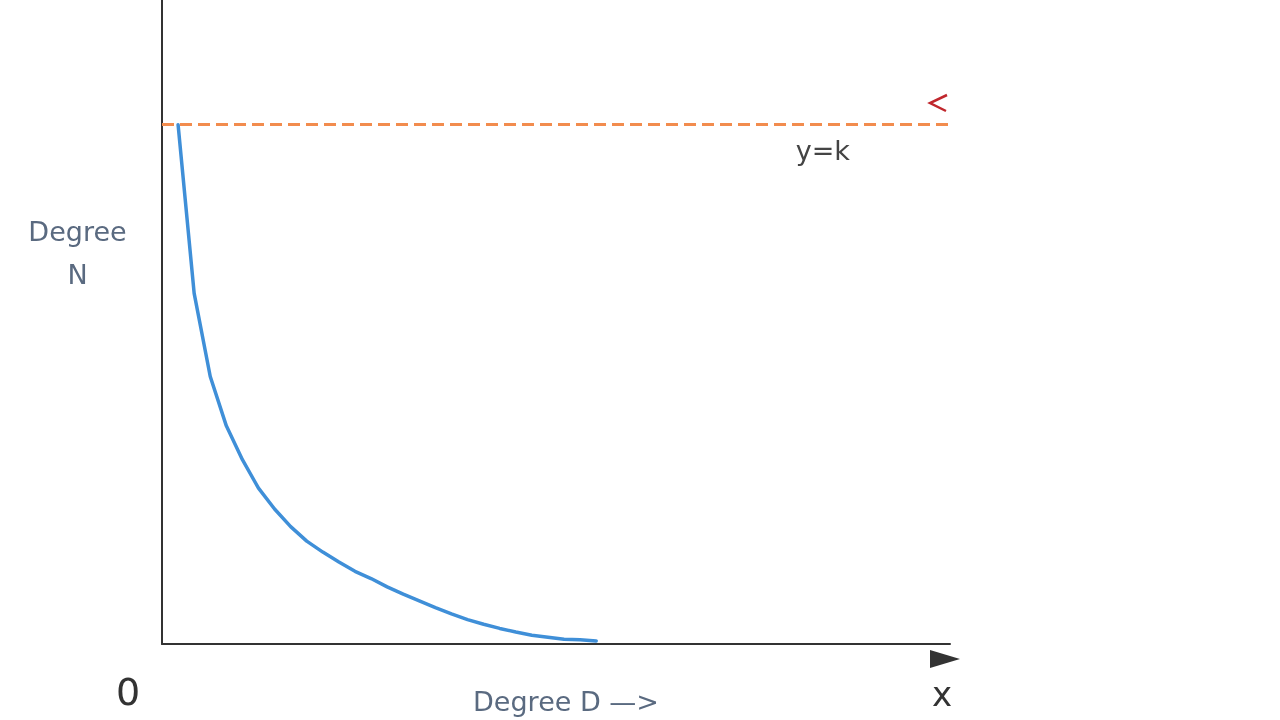  Describe the element at coordinates (823, 150) in the screenshot. I see `ref-line-label: y=k` at that location.